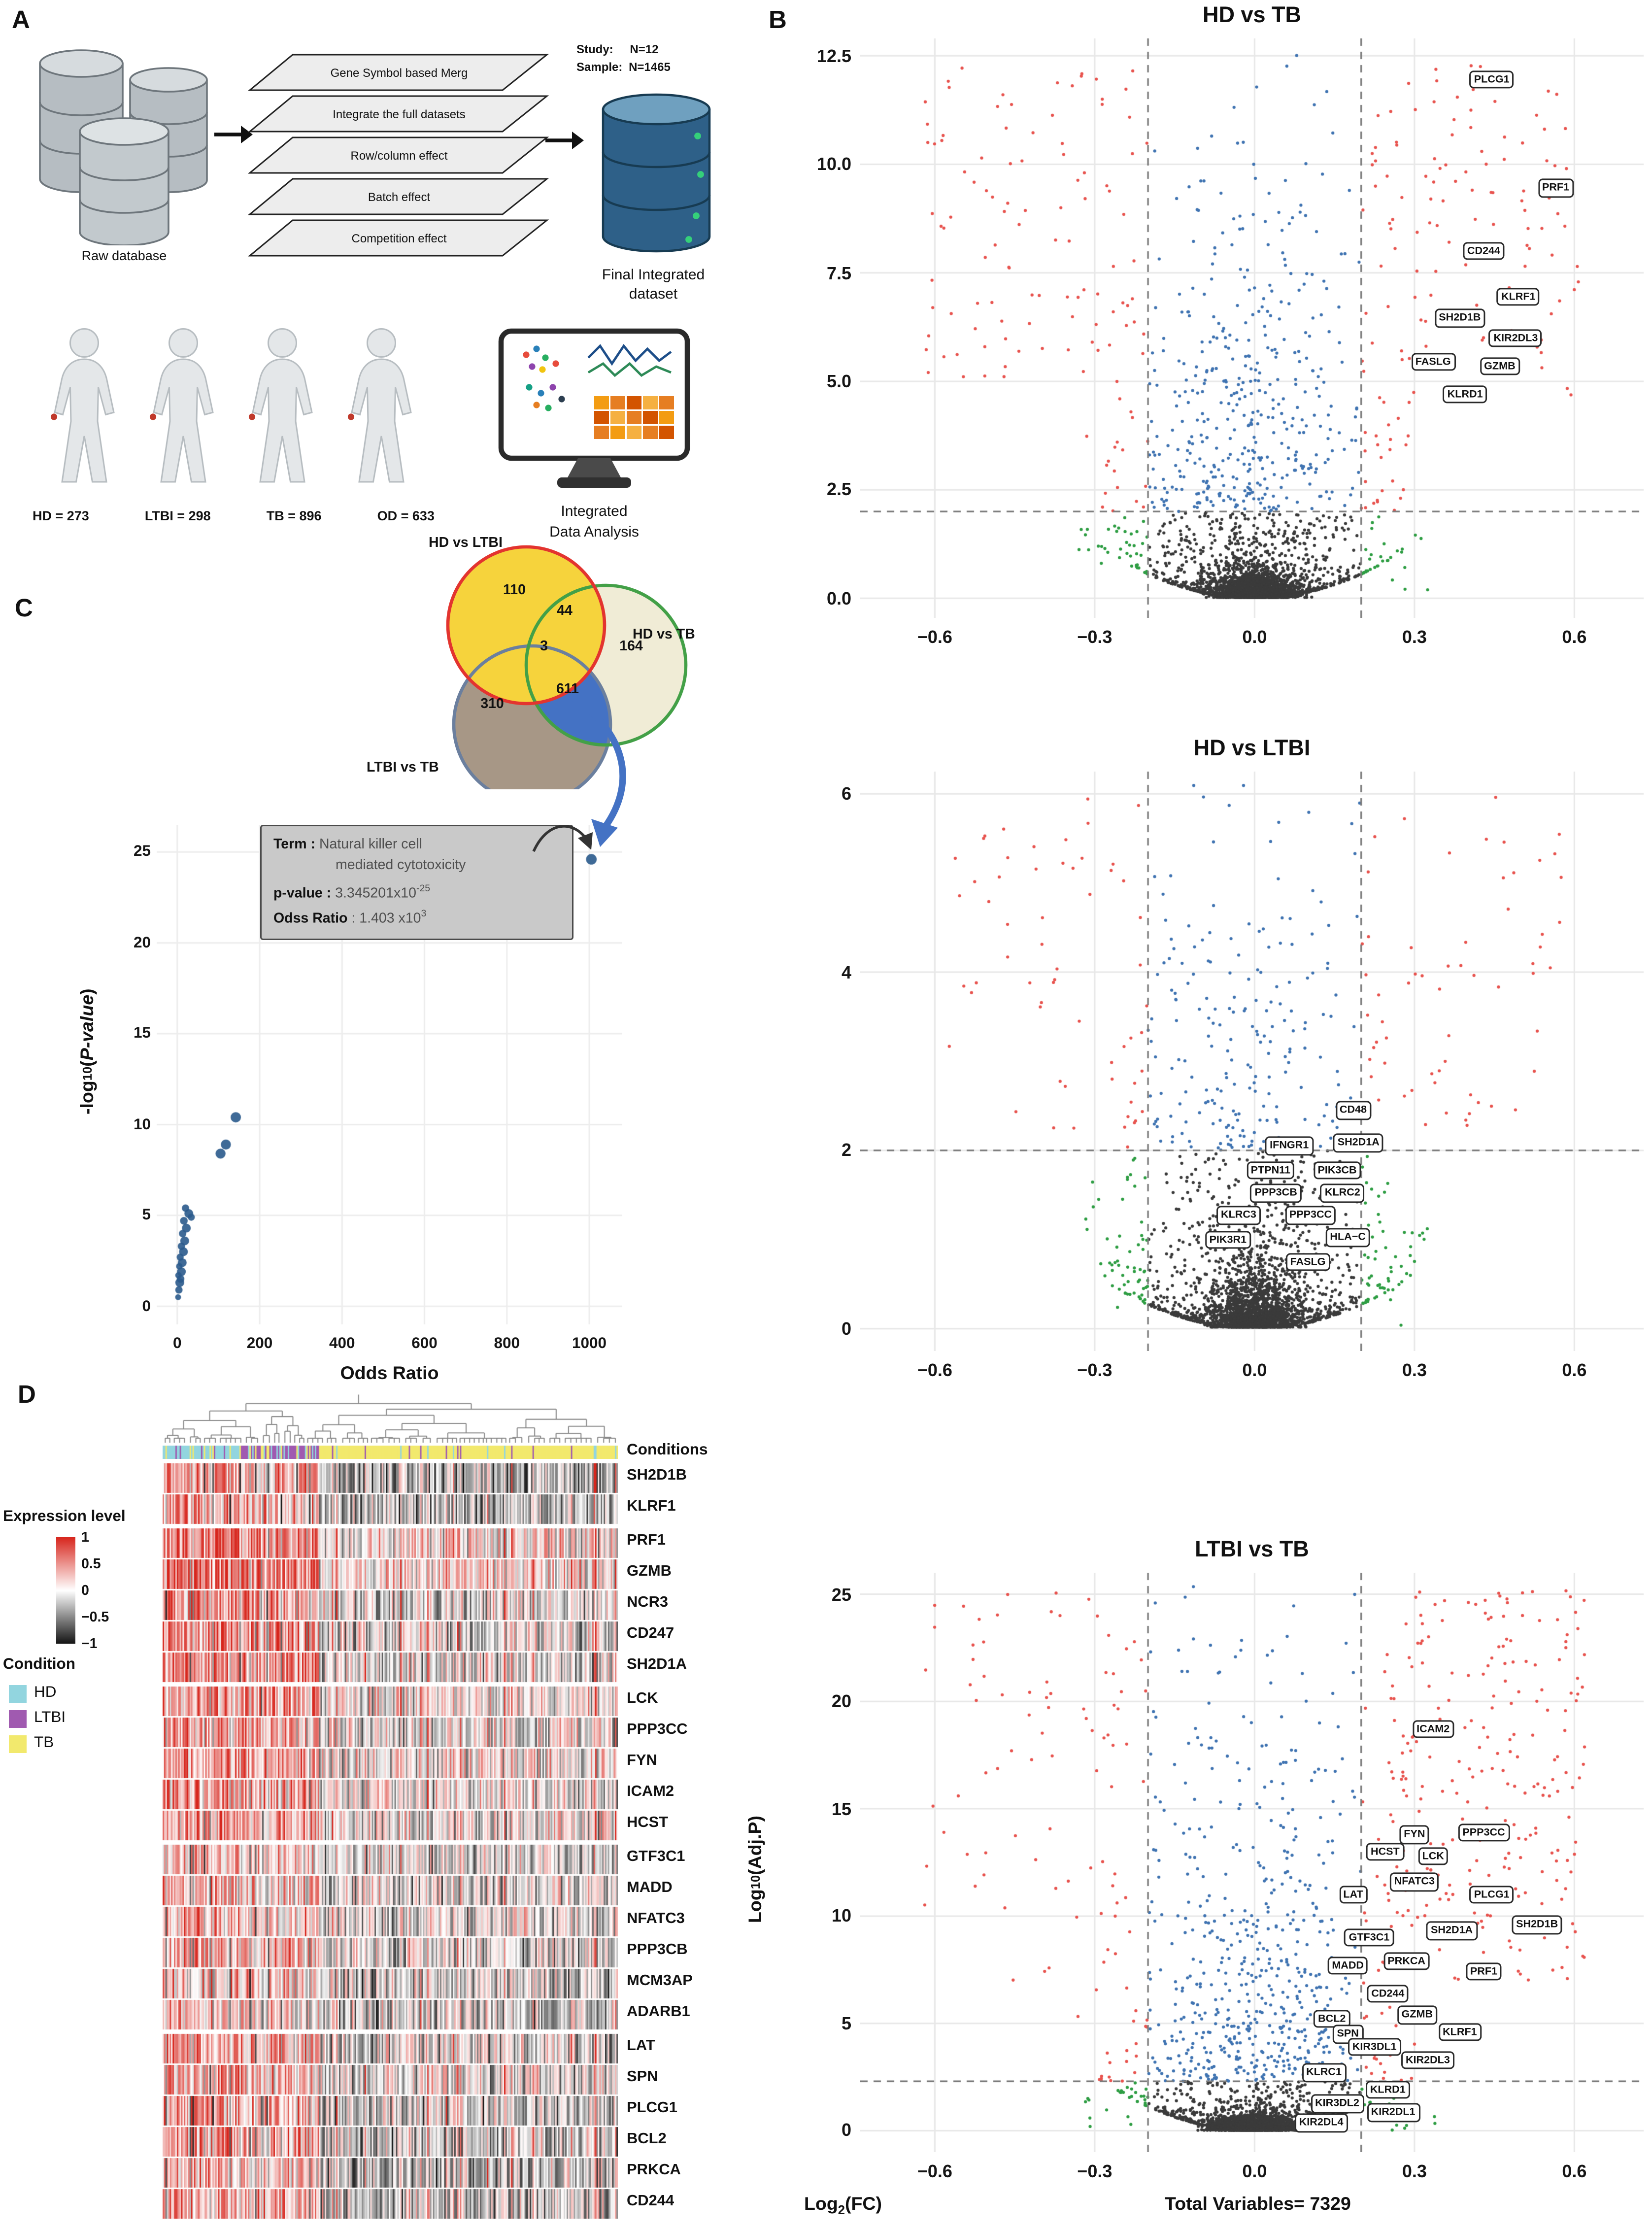 Image resolution: width=1652 pixels, height=2229 pixels. I want to click on condition-legend-title: Condition, so click(39, 1664).